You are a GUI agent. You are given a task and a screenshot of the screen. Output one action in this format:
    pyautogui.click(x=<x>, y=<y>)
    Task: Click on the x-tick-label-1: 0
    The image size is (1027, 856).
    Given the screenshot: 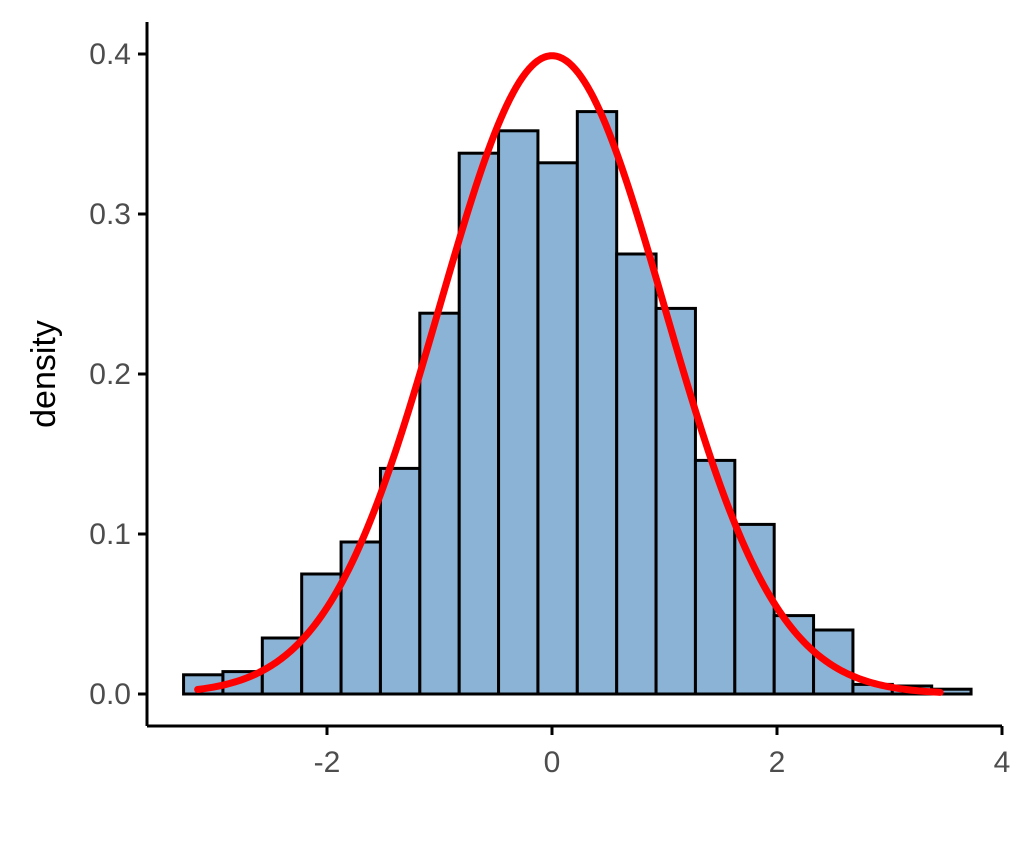 What is the action you would take?
    pyautogui.click(x=552, y=762)
    